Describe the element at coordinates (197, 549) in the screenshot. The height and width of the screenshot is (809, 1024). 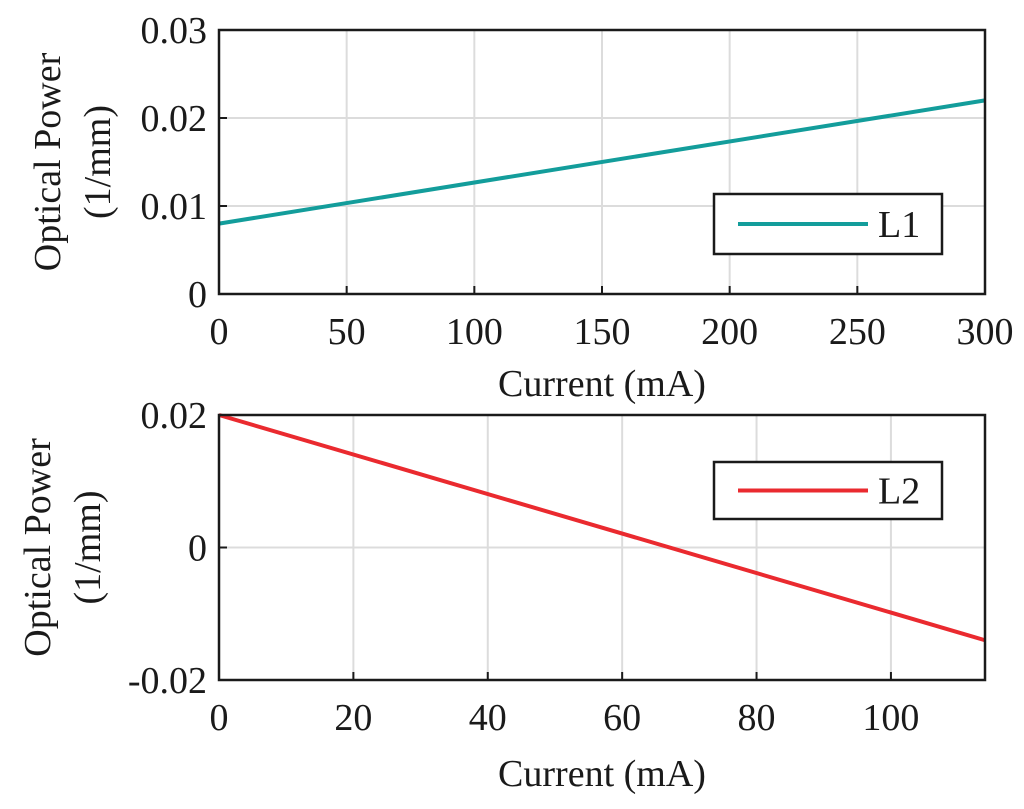
I see `bottom-chart-y-tick-label: 0` at that location.